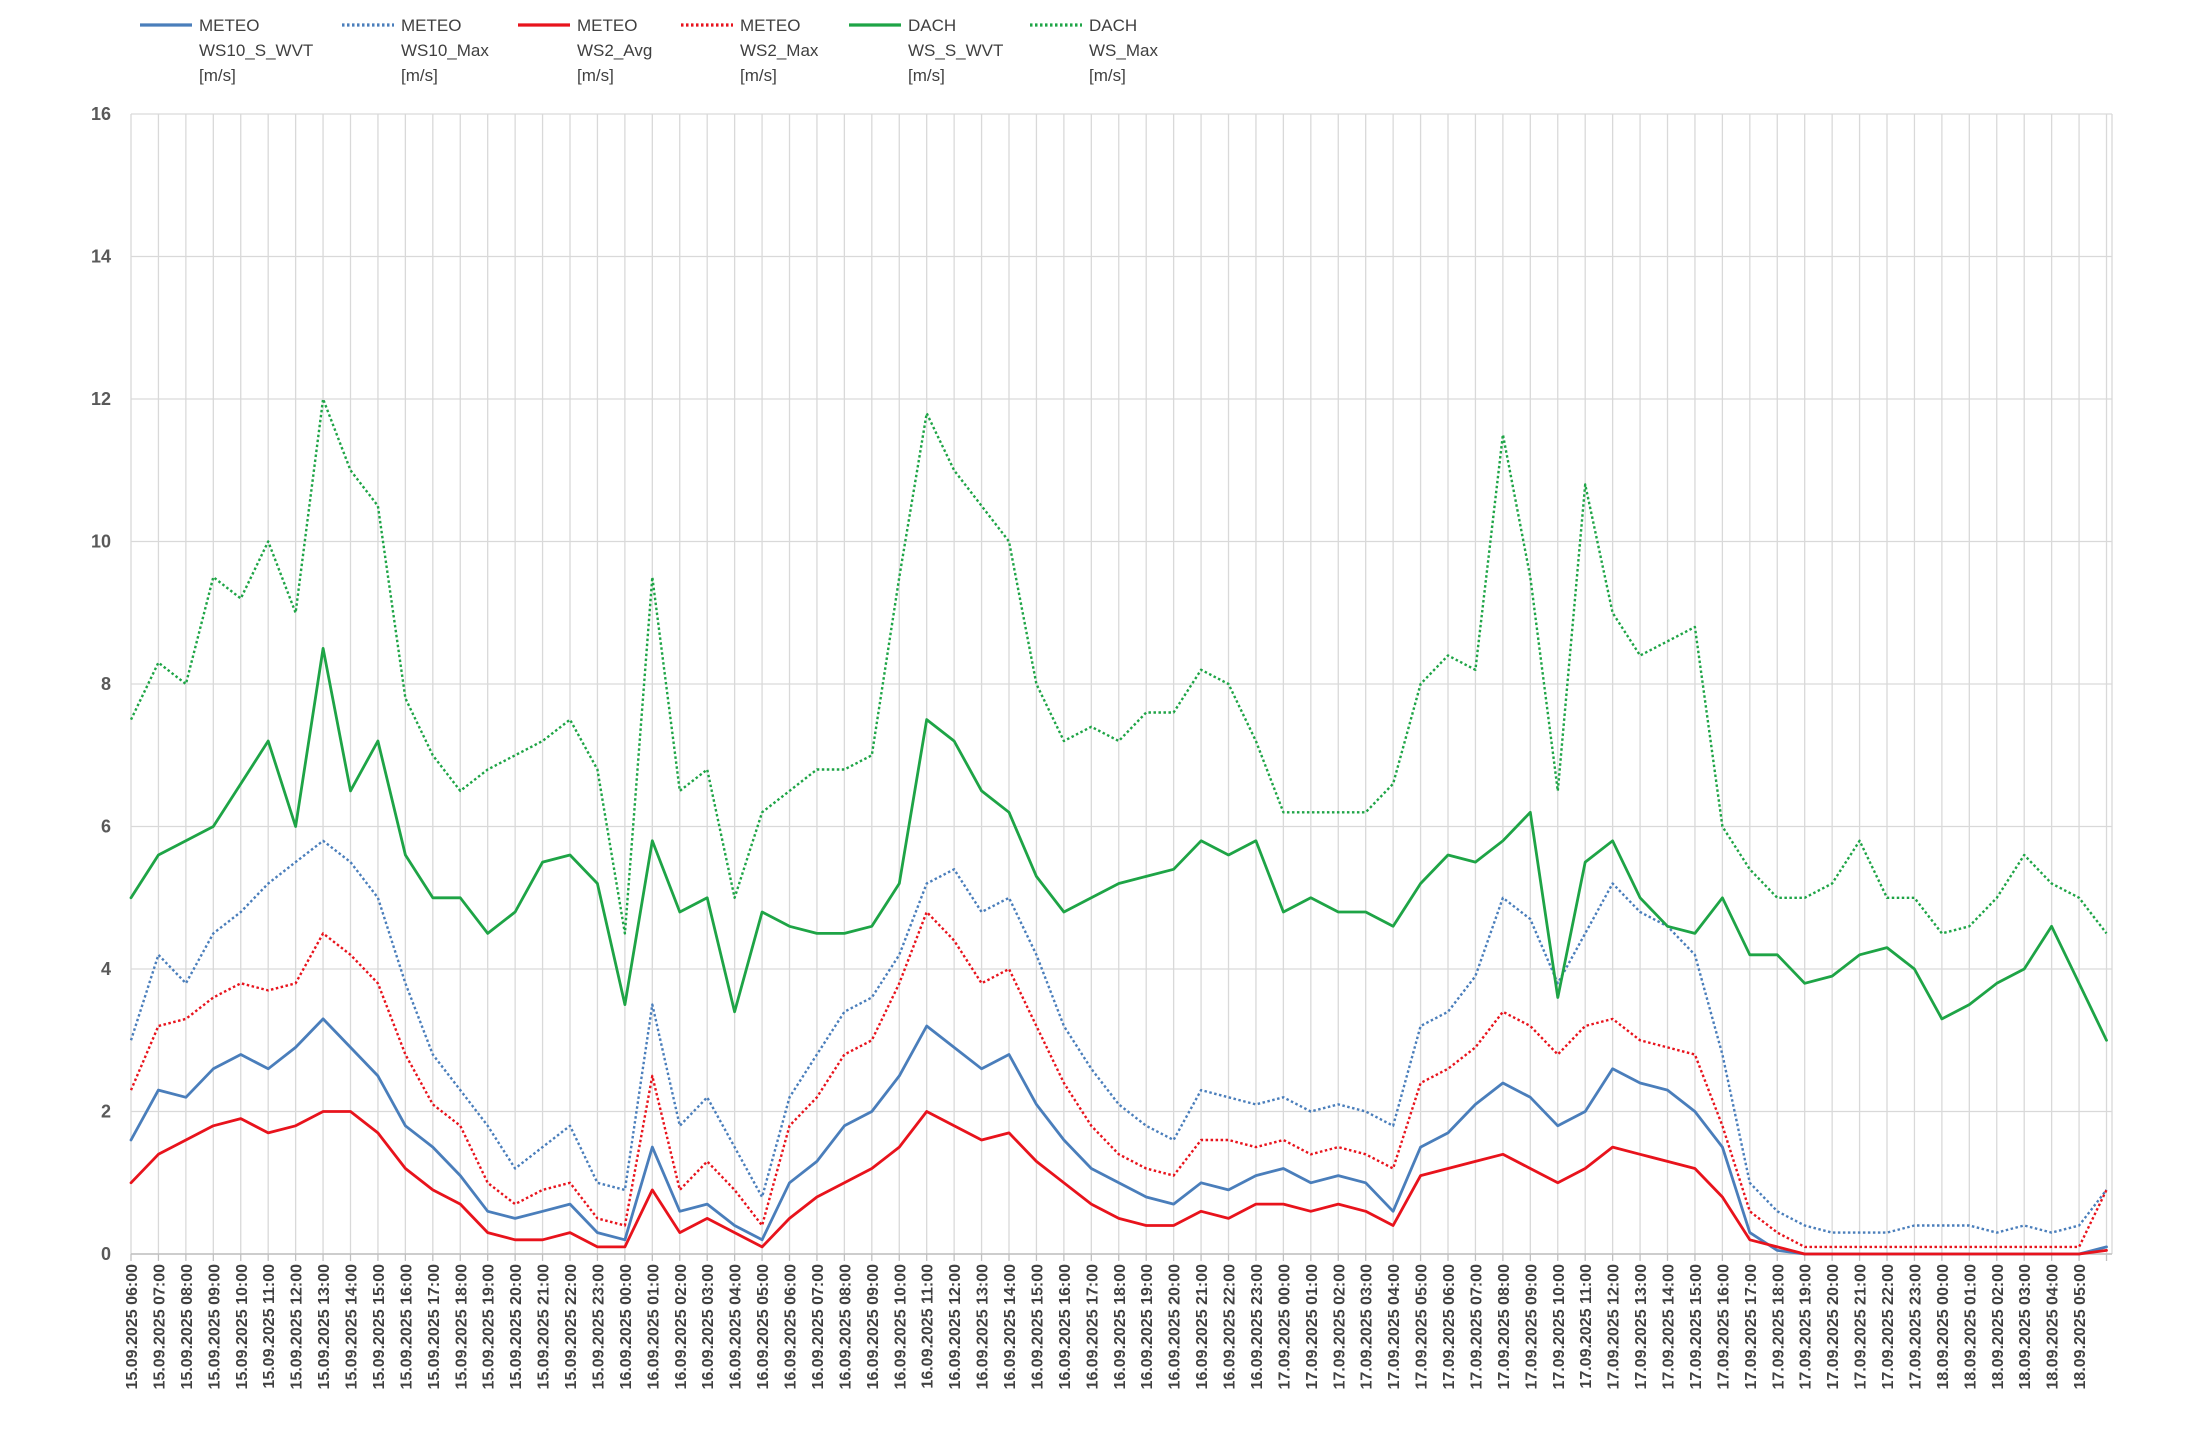 This screenshot has width=2196, height=1440. I want to click on x-tick-label: 15.09.2025 21:00, so click(544, 1327).